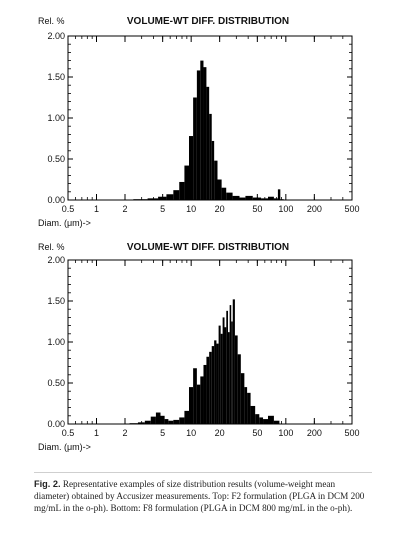  Describe the element at coordinates (314, 433) in the screenshot. I see `chart-bottom-xtick-label: 200` at that location.